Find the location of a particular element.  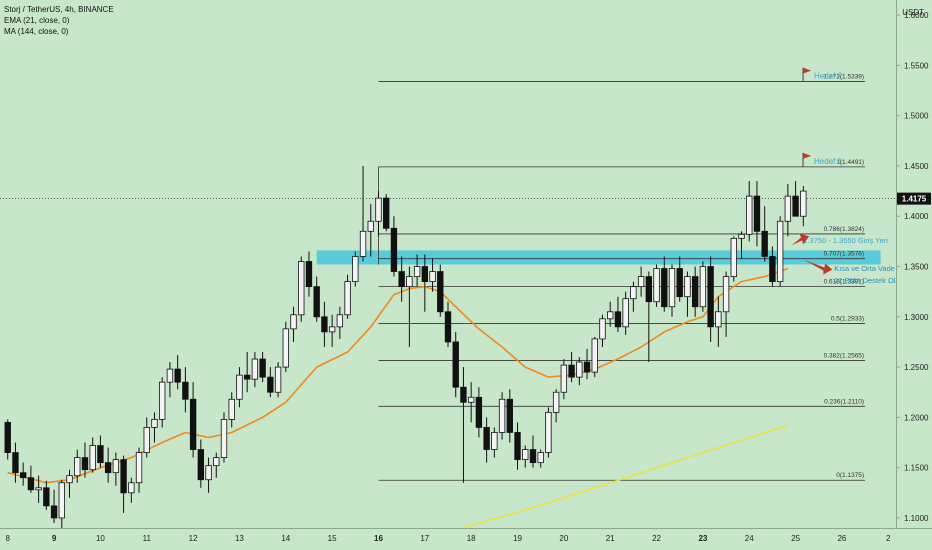

fib-level-label: 0(1.1375) is located at coordinates (850, 475).